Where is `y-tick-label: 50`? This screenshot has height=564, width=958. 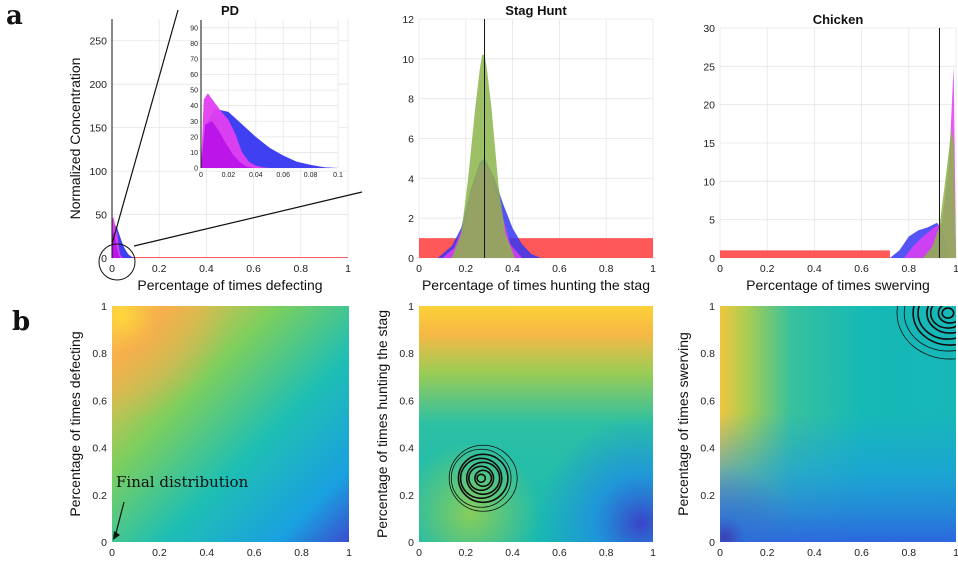 y-tick-label: 50 is located at coordinates (194, 91).